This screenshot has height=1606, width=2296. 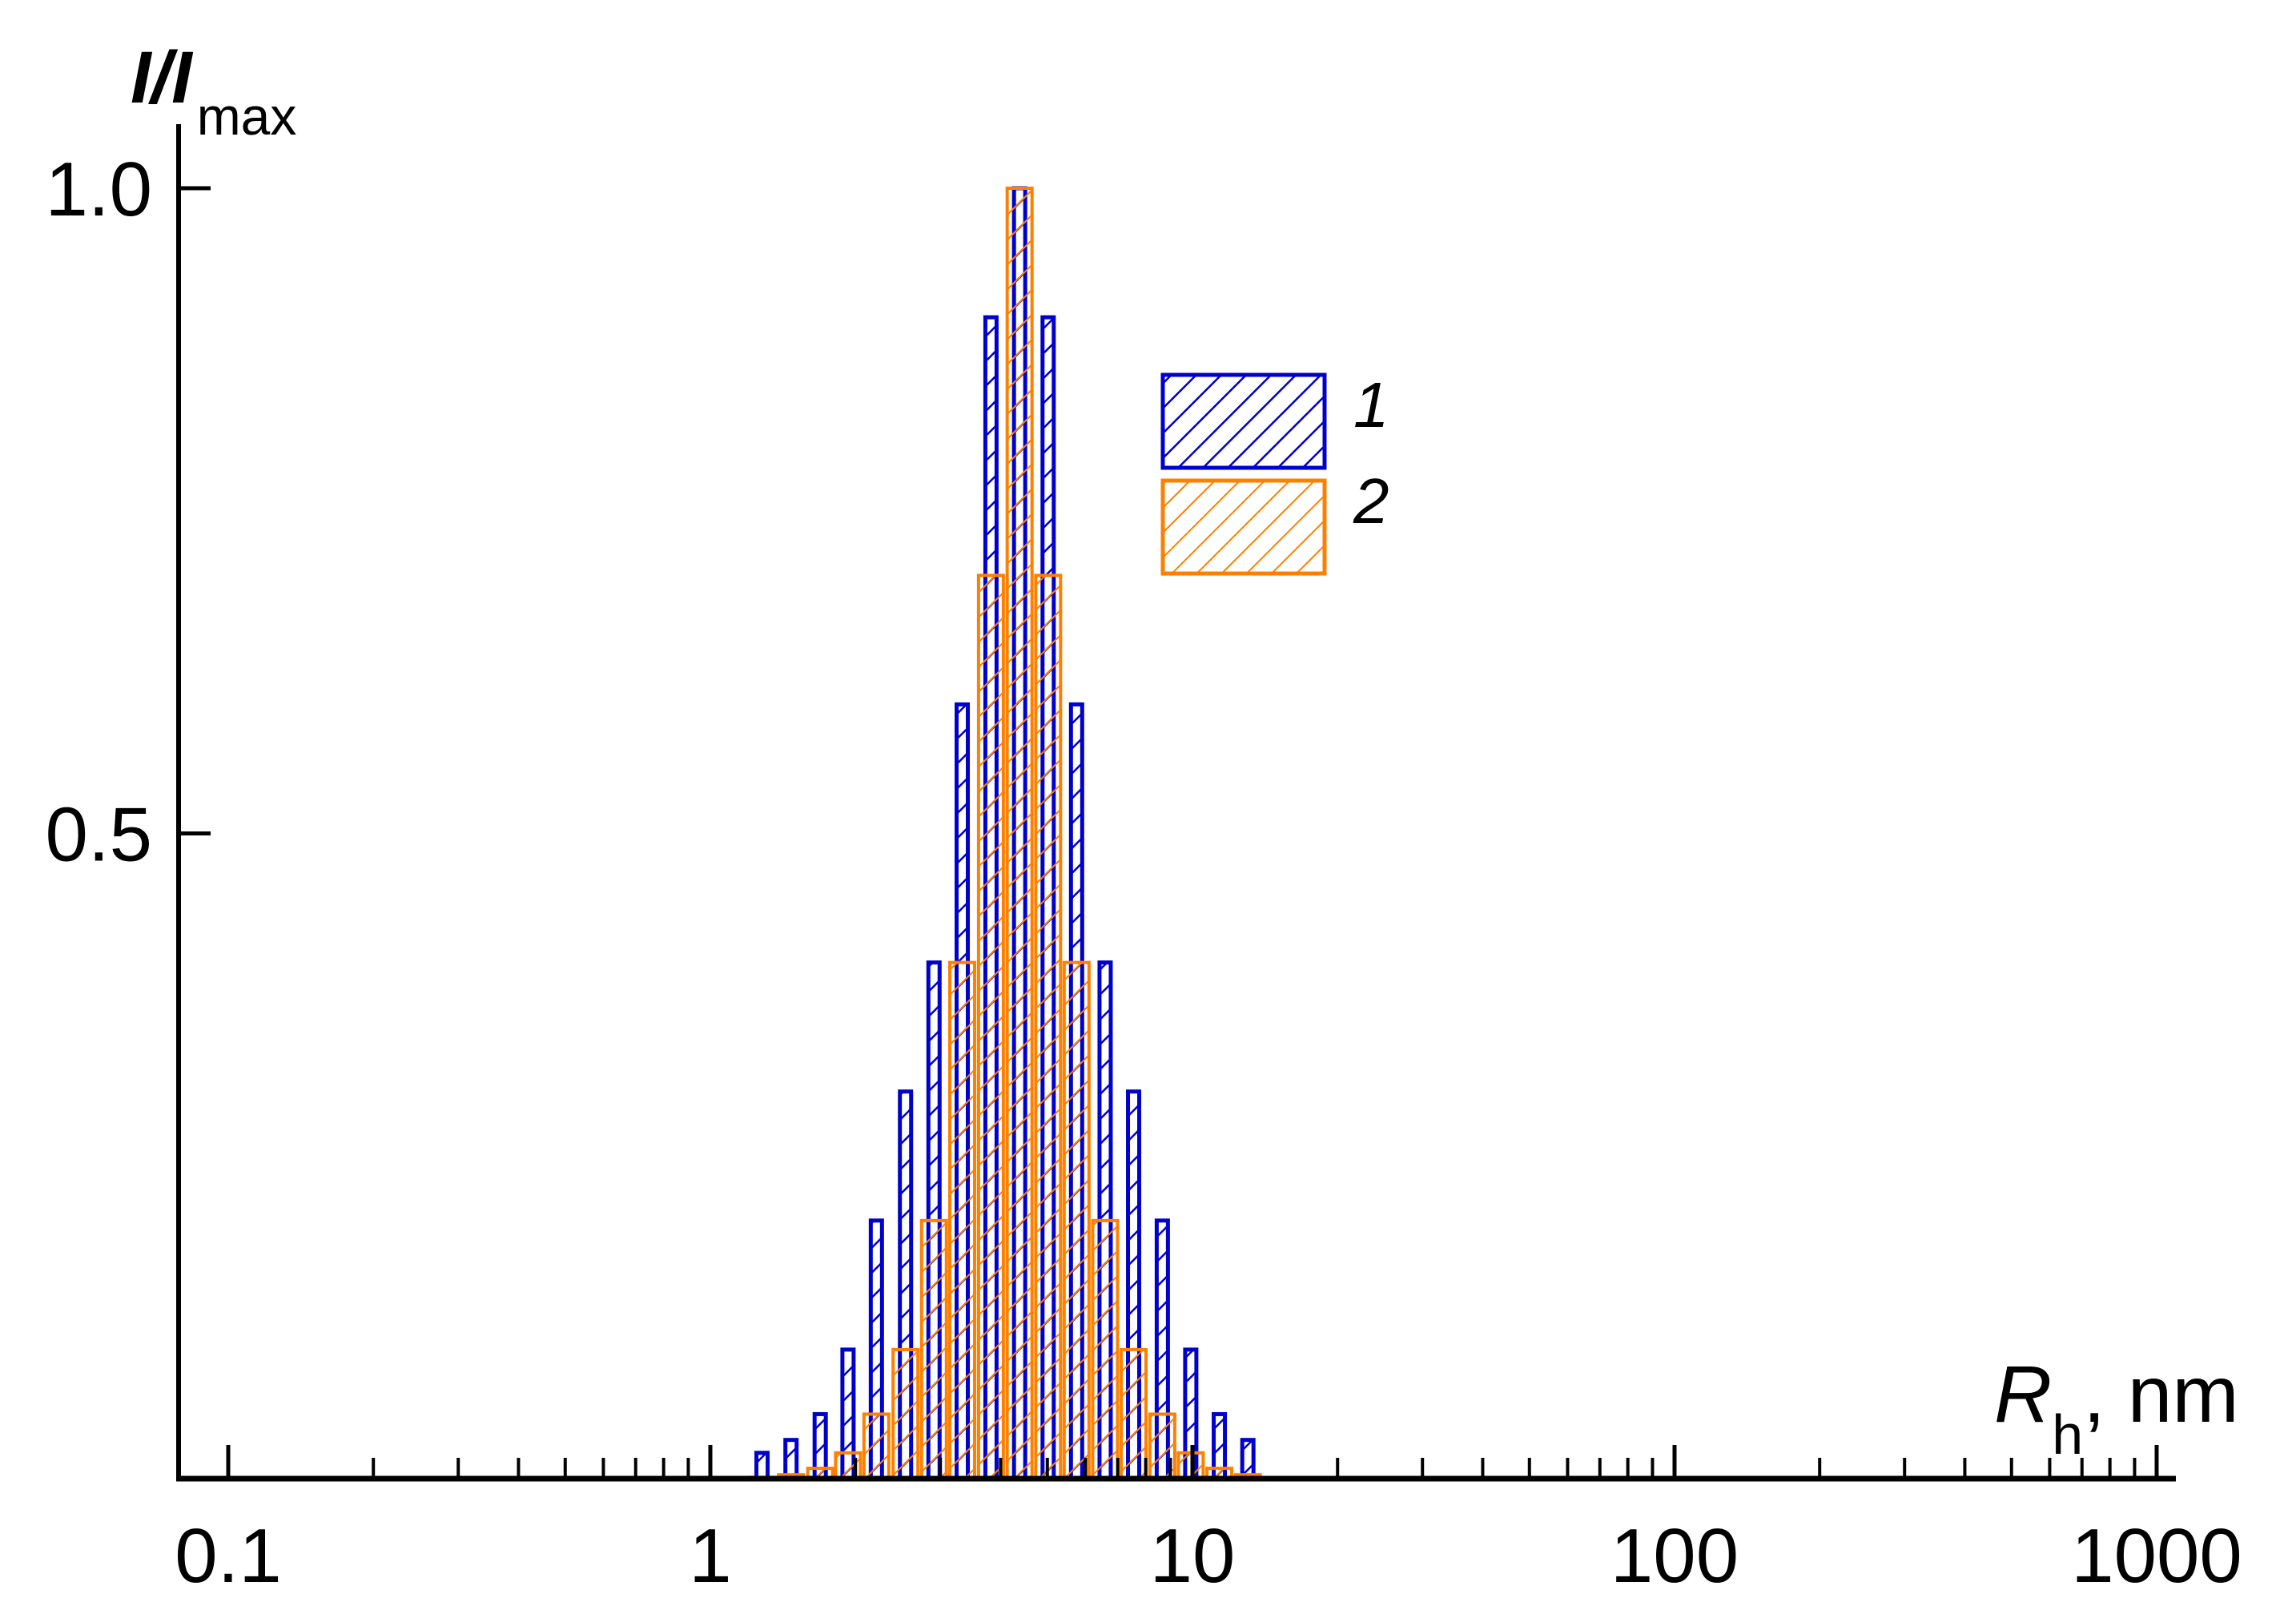 What do you see at coordinates (1193, 1556) in the screenshot?
I see `x-tick-label: 10` at bounding box center [1193, 1556].